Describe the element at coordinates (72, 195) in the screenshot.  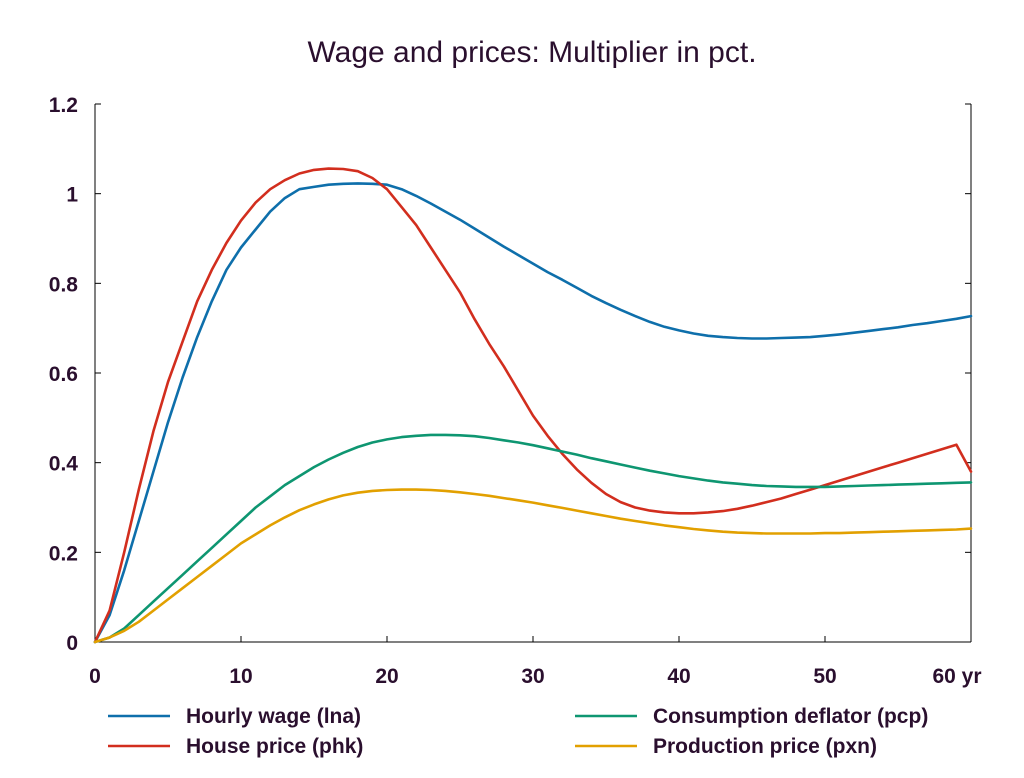
I see `y-tick-label: 1` at that location.